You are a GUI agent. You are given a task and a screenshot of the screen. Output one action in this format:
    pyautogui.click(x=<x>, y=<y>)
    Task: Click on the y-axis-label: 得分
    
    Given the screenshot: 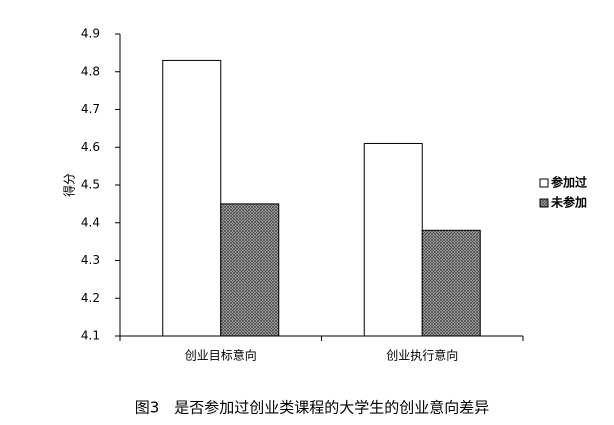 What is the action you would take?
    pyautogui.click(x=69, y=185)
    